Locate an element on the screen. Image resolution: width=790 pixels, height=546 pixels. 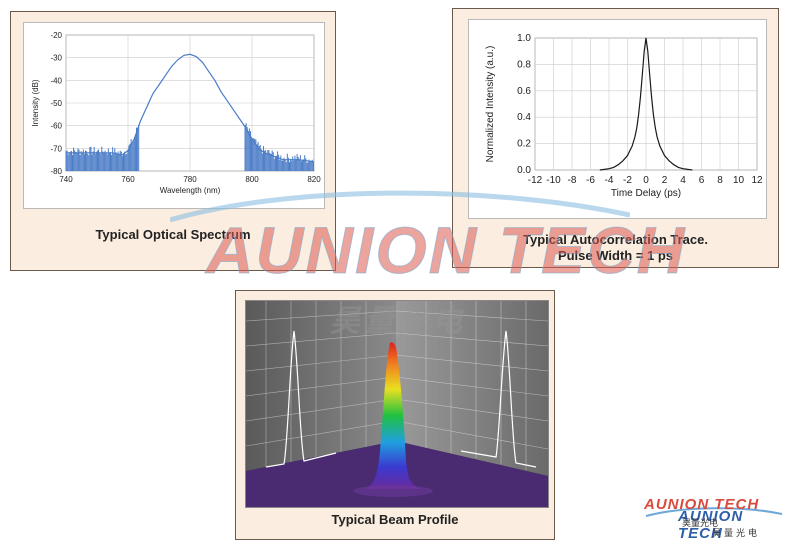
optical-spectrum-caption: Typical Optical Spectrum is located at coordinates (173, 234).